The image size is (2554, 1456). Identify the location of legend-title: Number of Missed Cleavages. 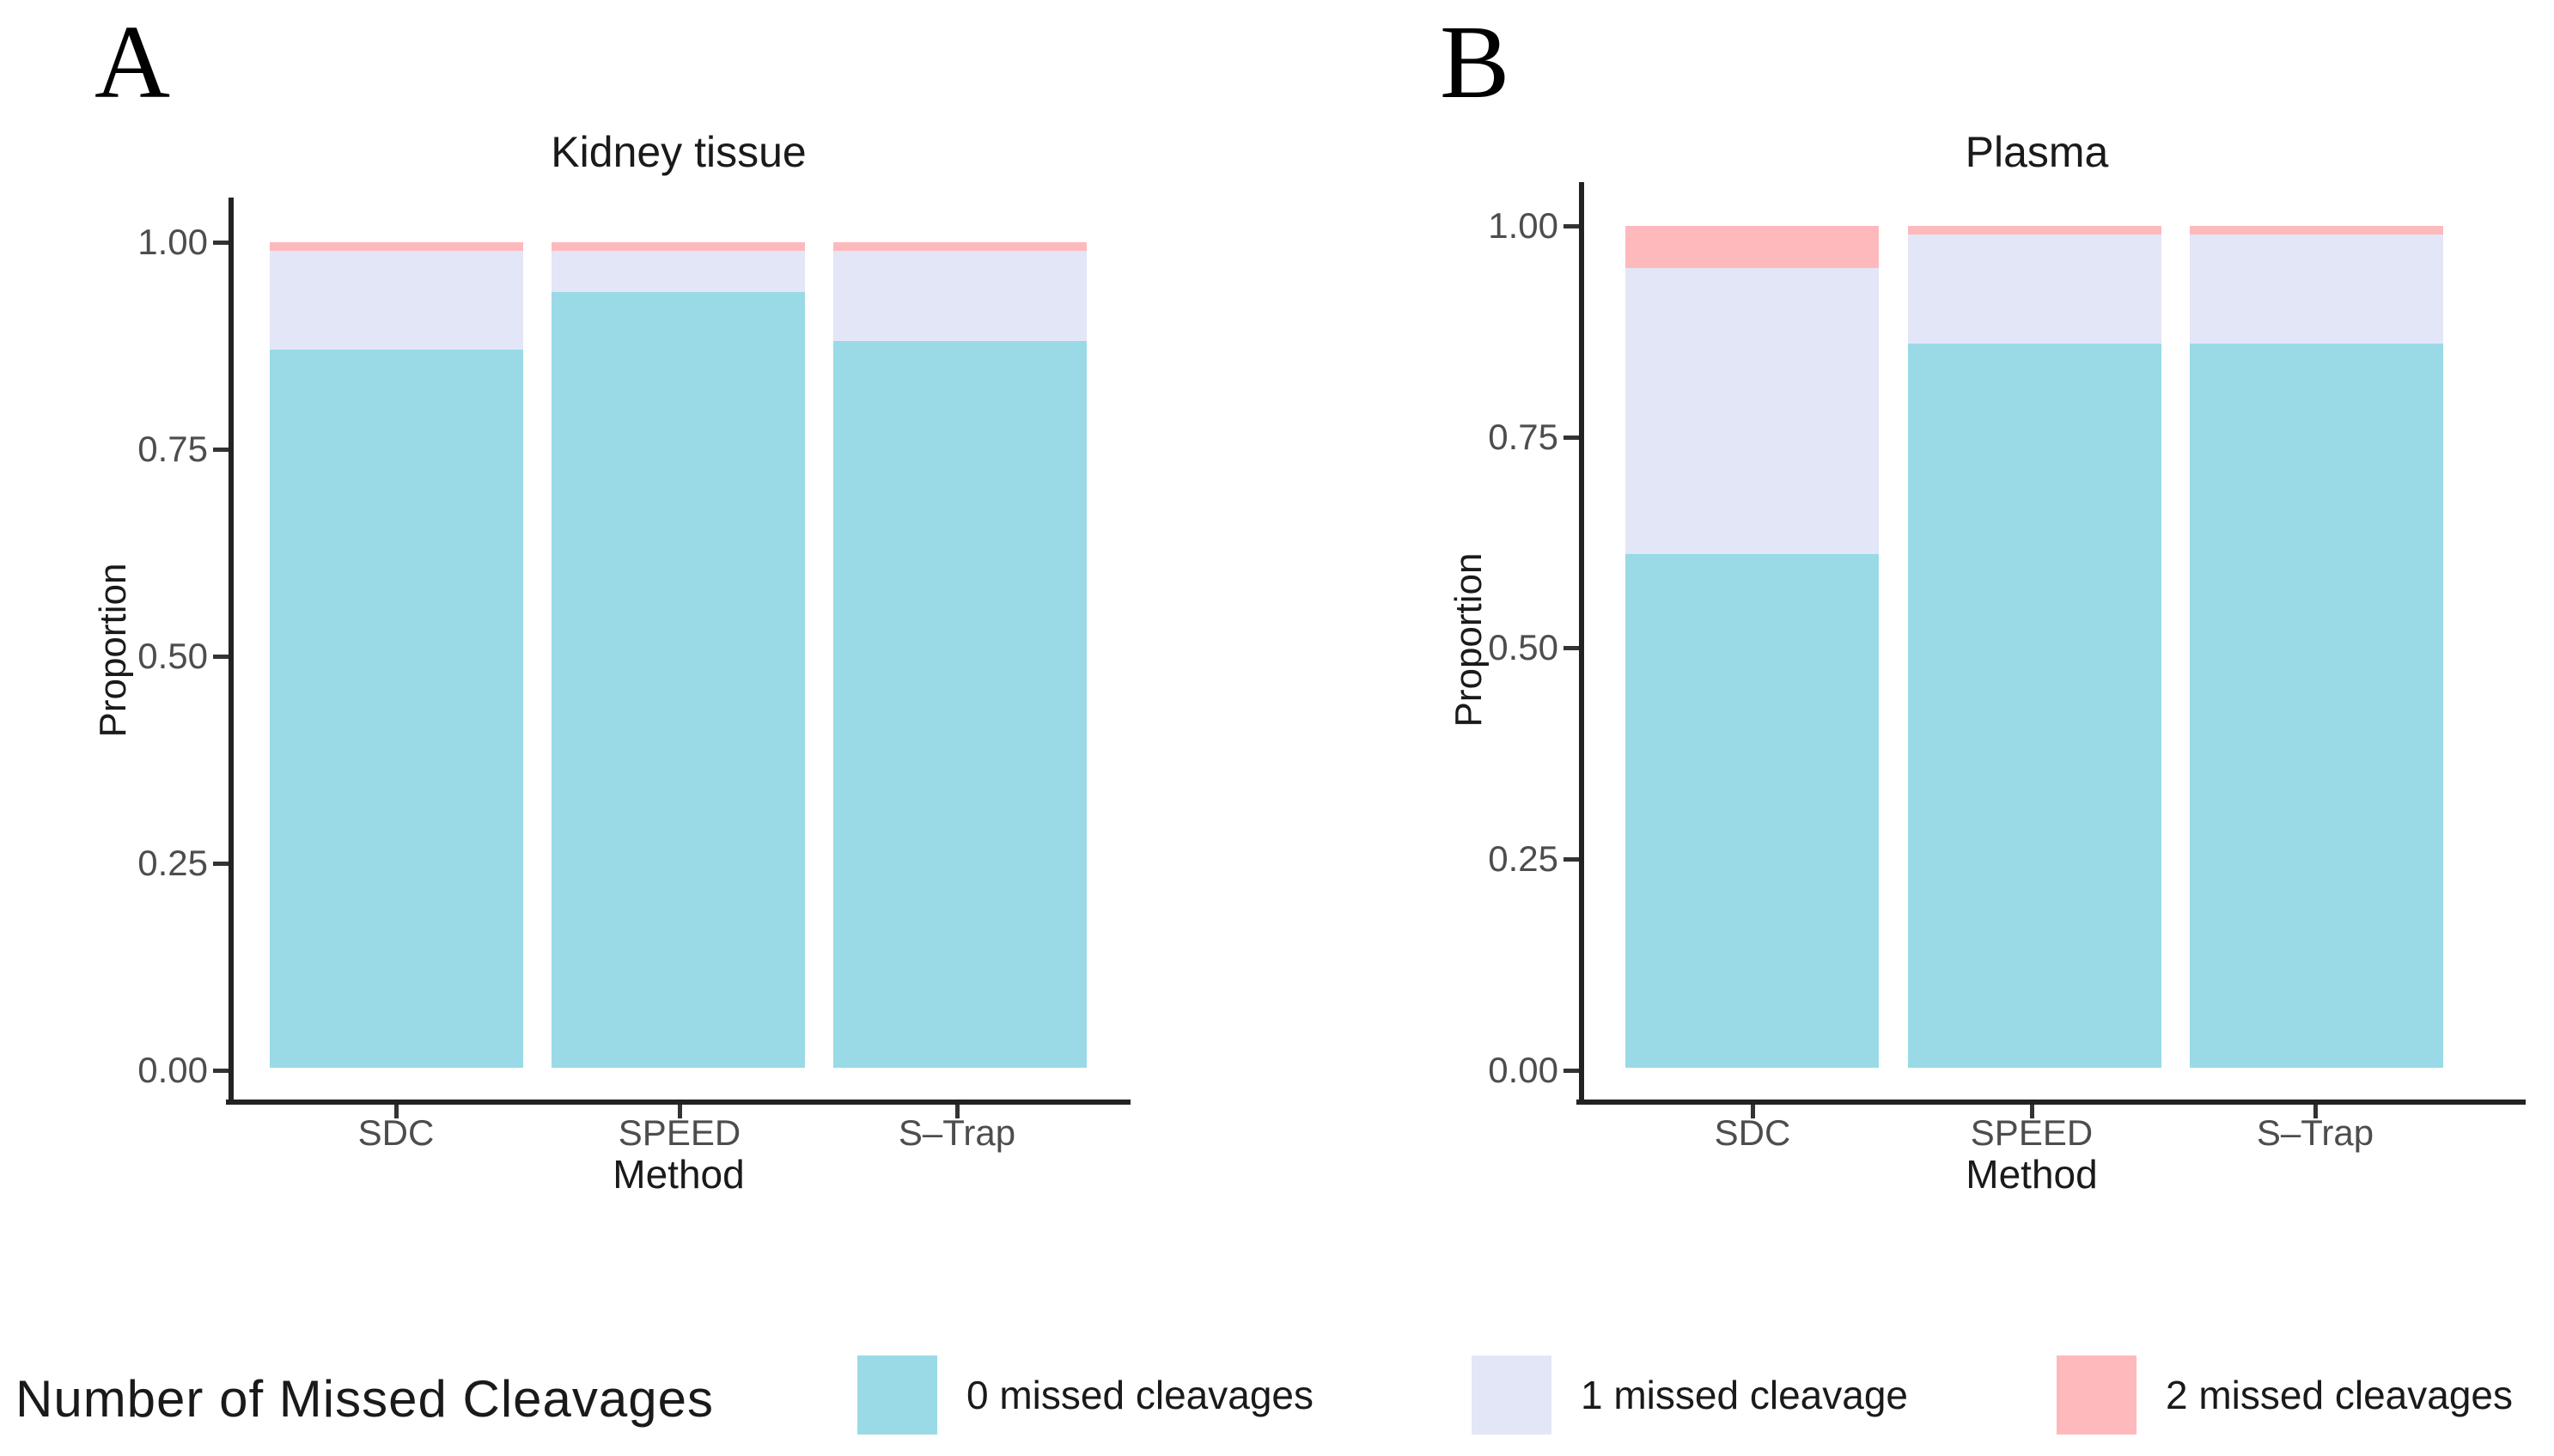
(365, 1399).